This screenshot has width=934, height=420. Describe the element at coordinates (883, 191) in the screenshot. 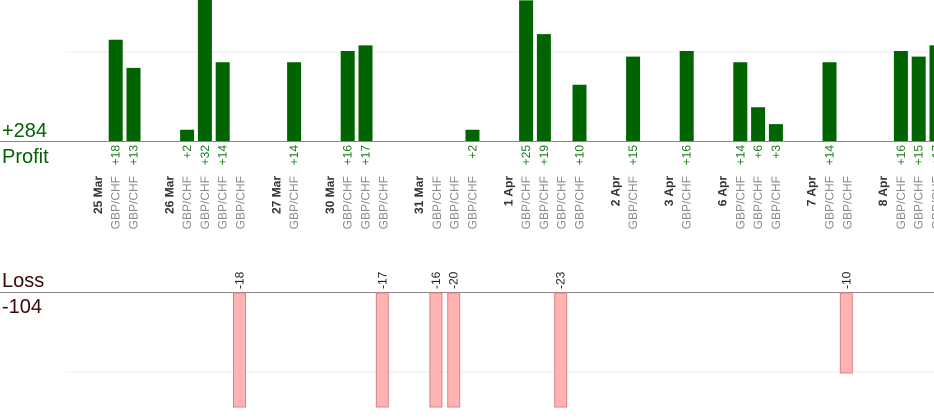

I see `date-label: 8 Apr` at that location.